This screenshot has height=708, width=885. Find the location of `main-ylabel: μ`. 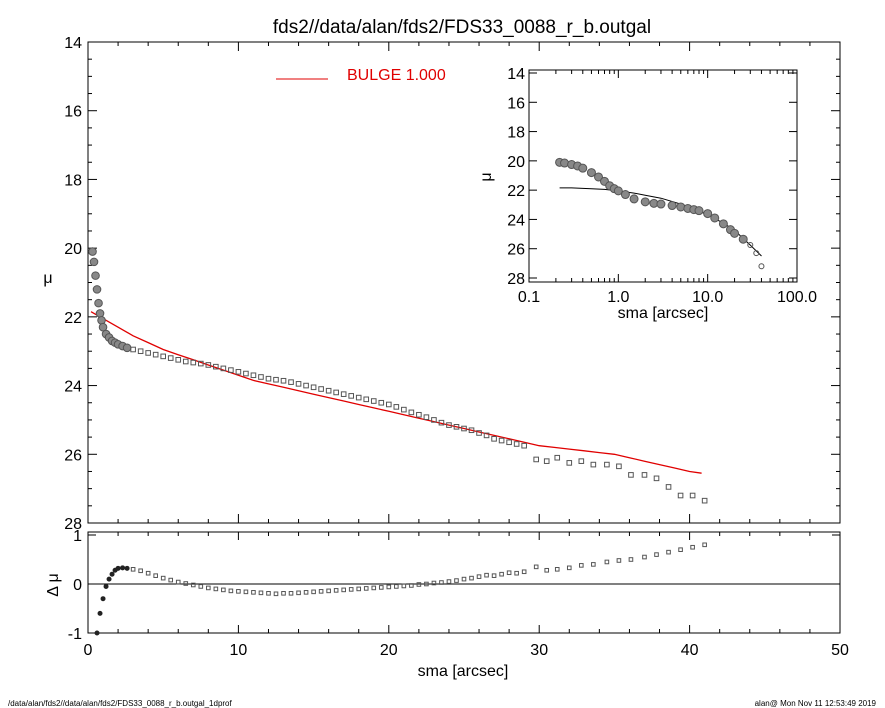

main-ylabel: μ is located at coordinates (47, 278).